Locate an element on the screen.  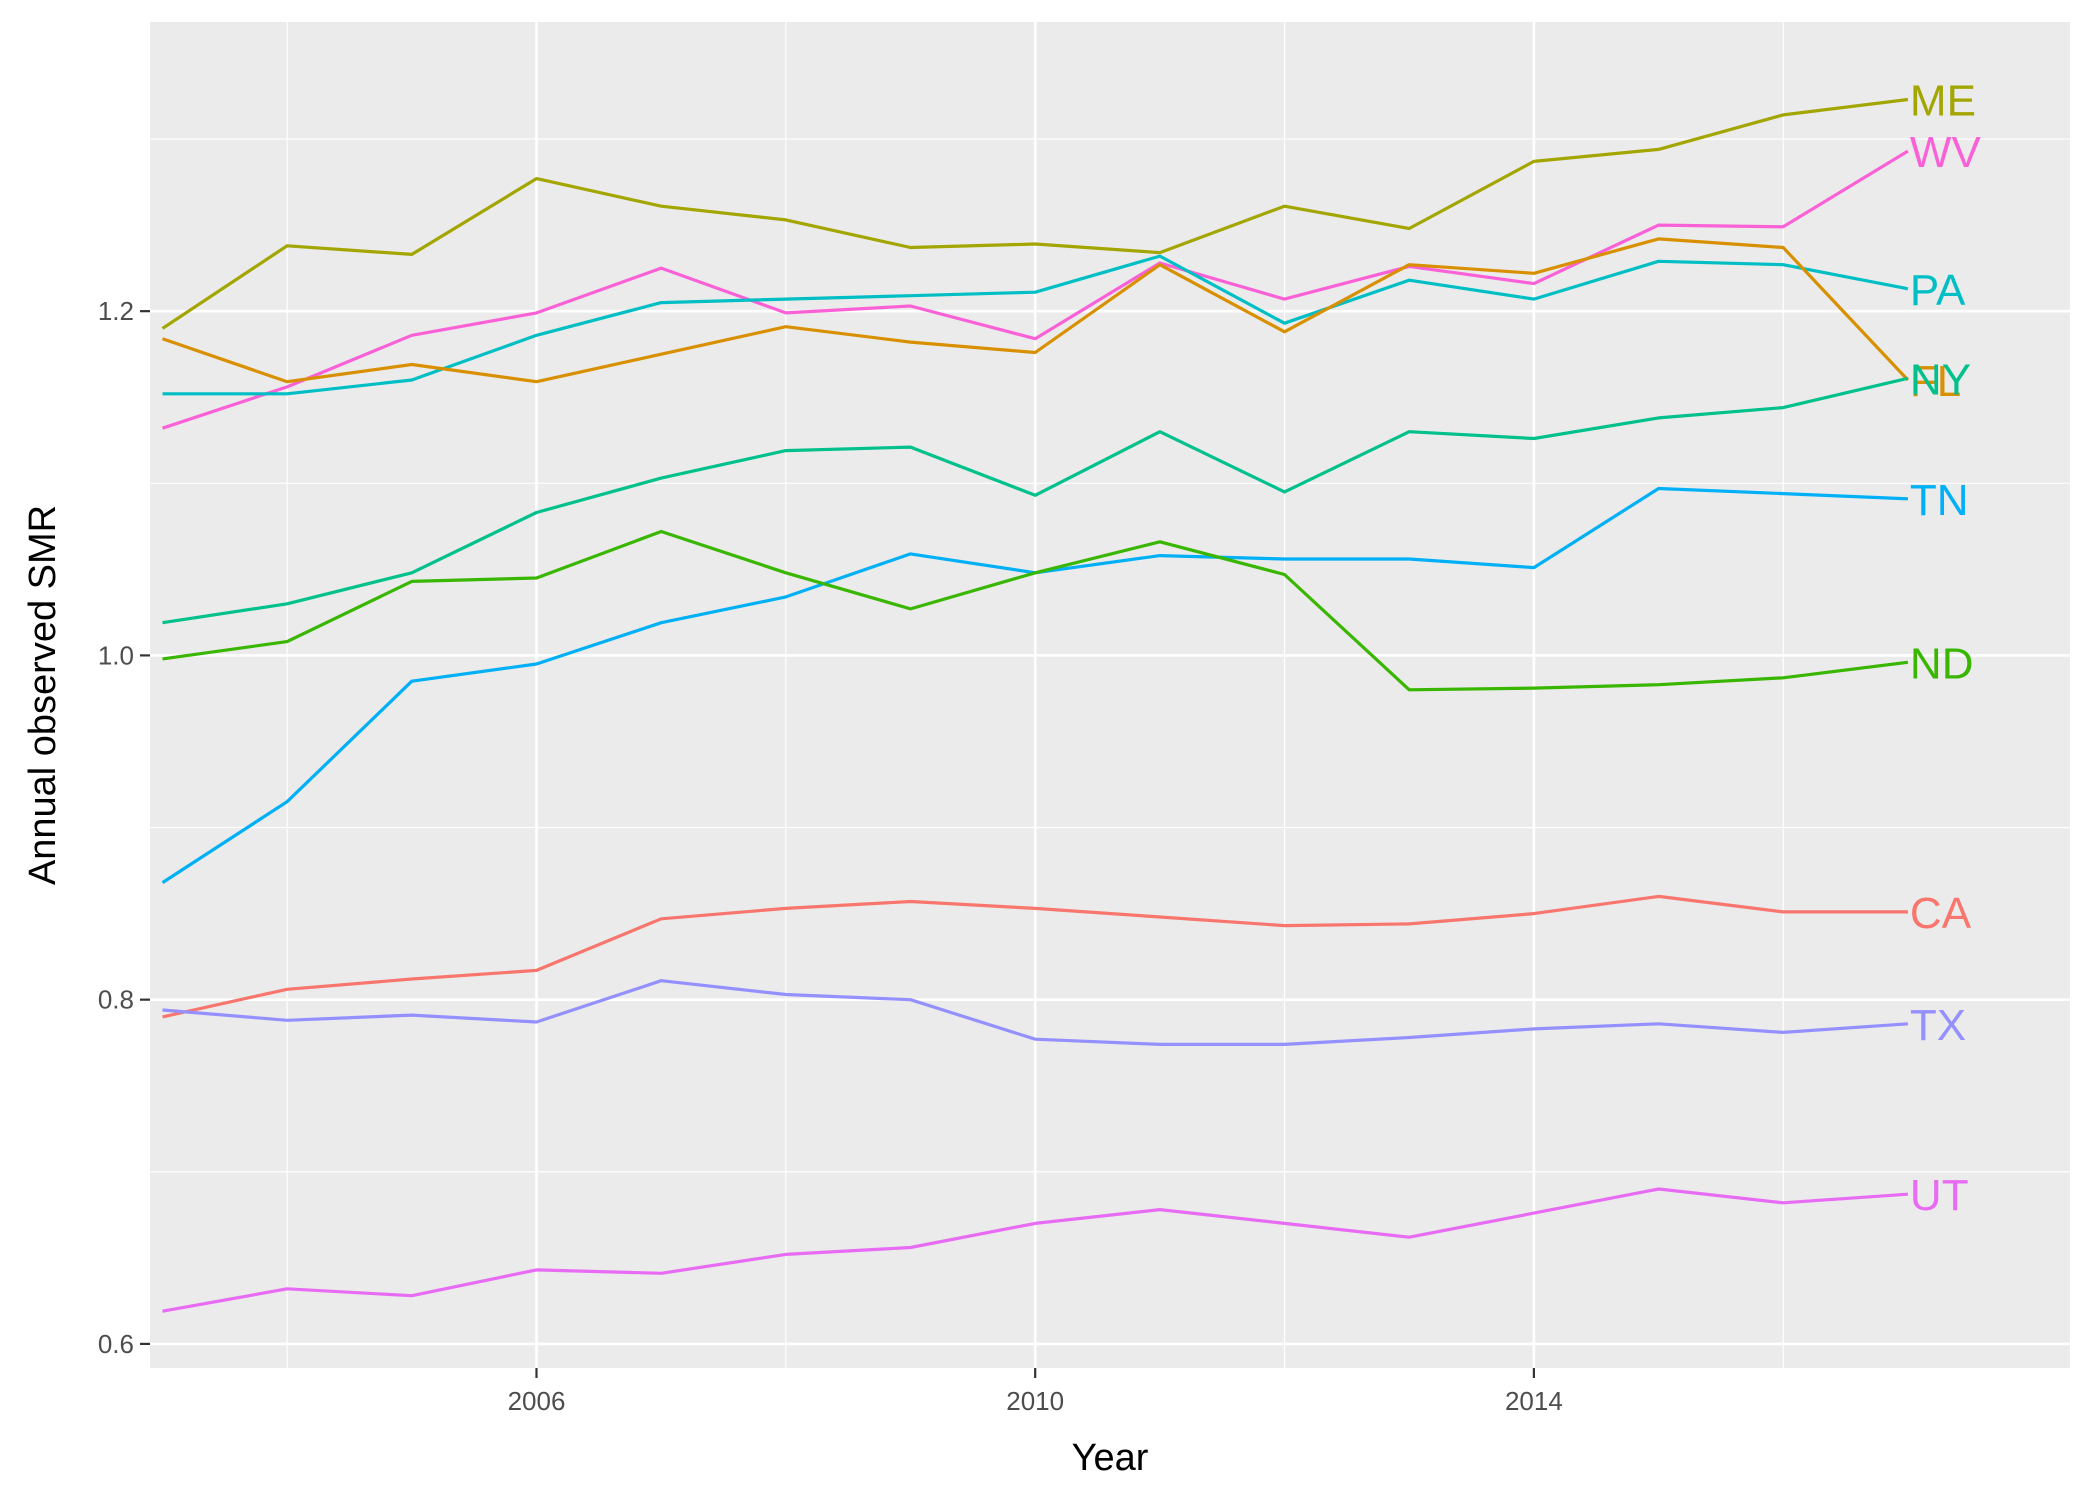
series-line-nd is located at coordinates (1035, 610).